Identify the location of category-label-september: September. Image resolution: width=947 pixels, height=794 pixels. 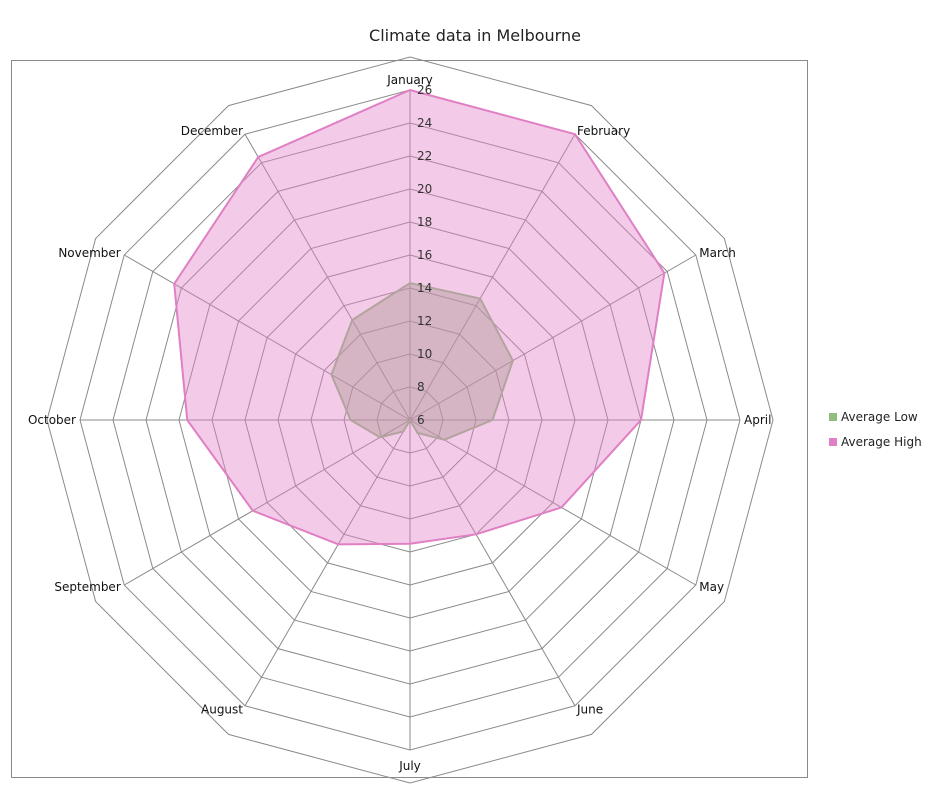
(87, 587).